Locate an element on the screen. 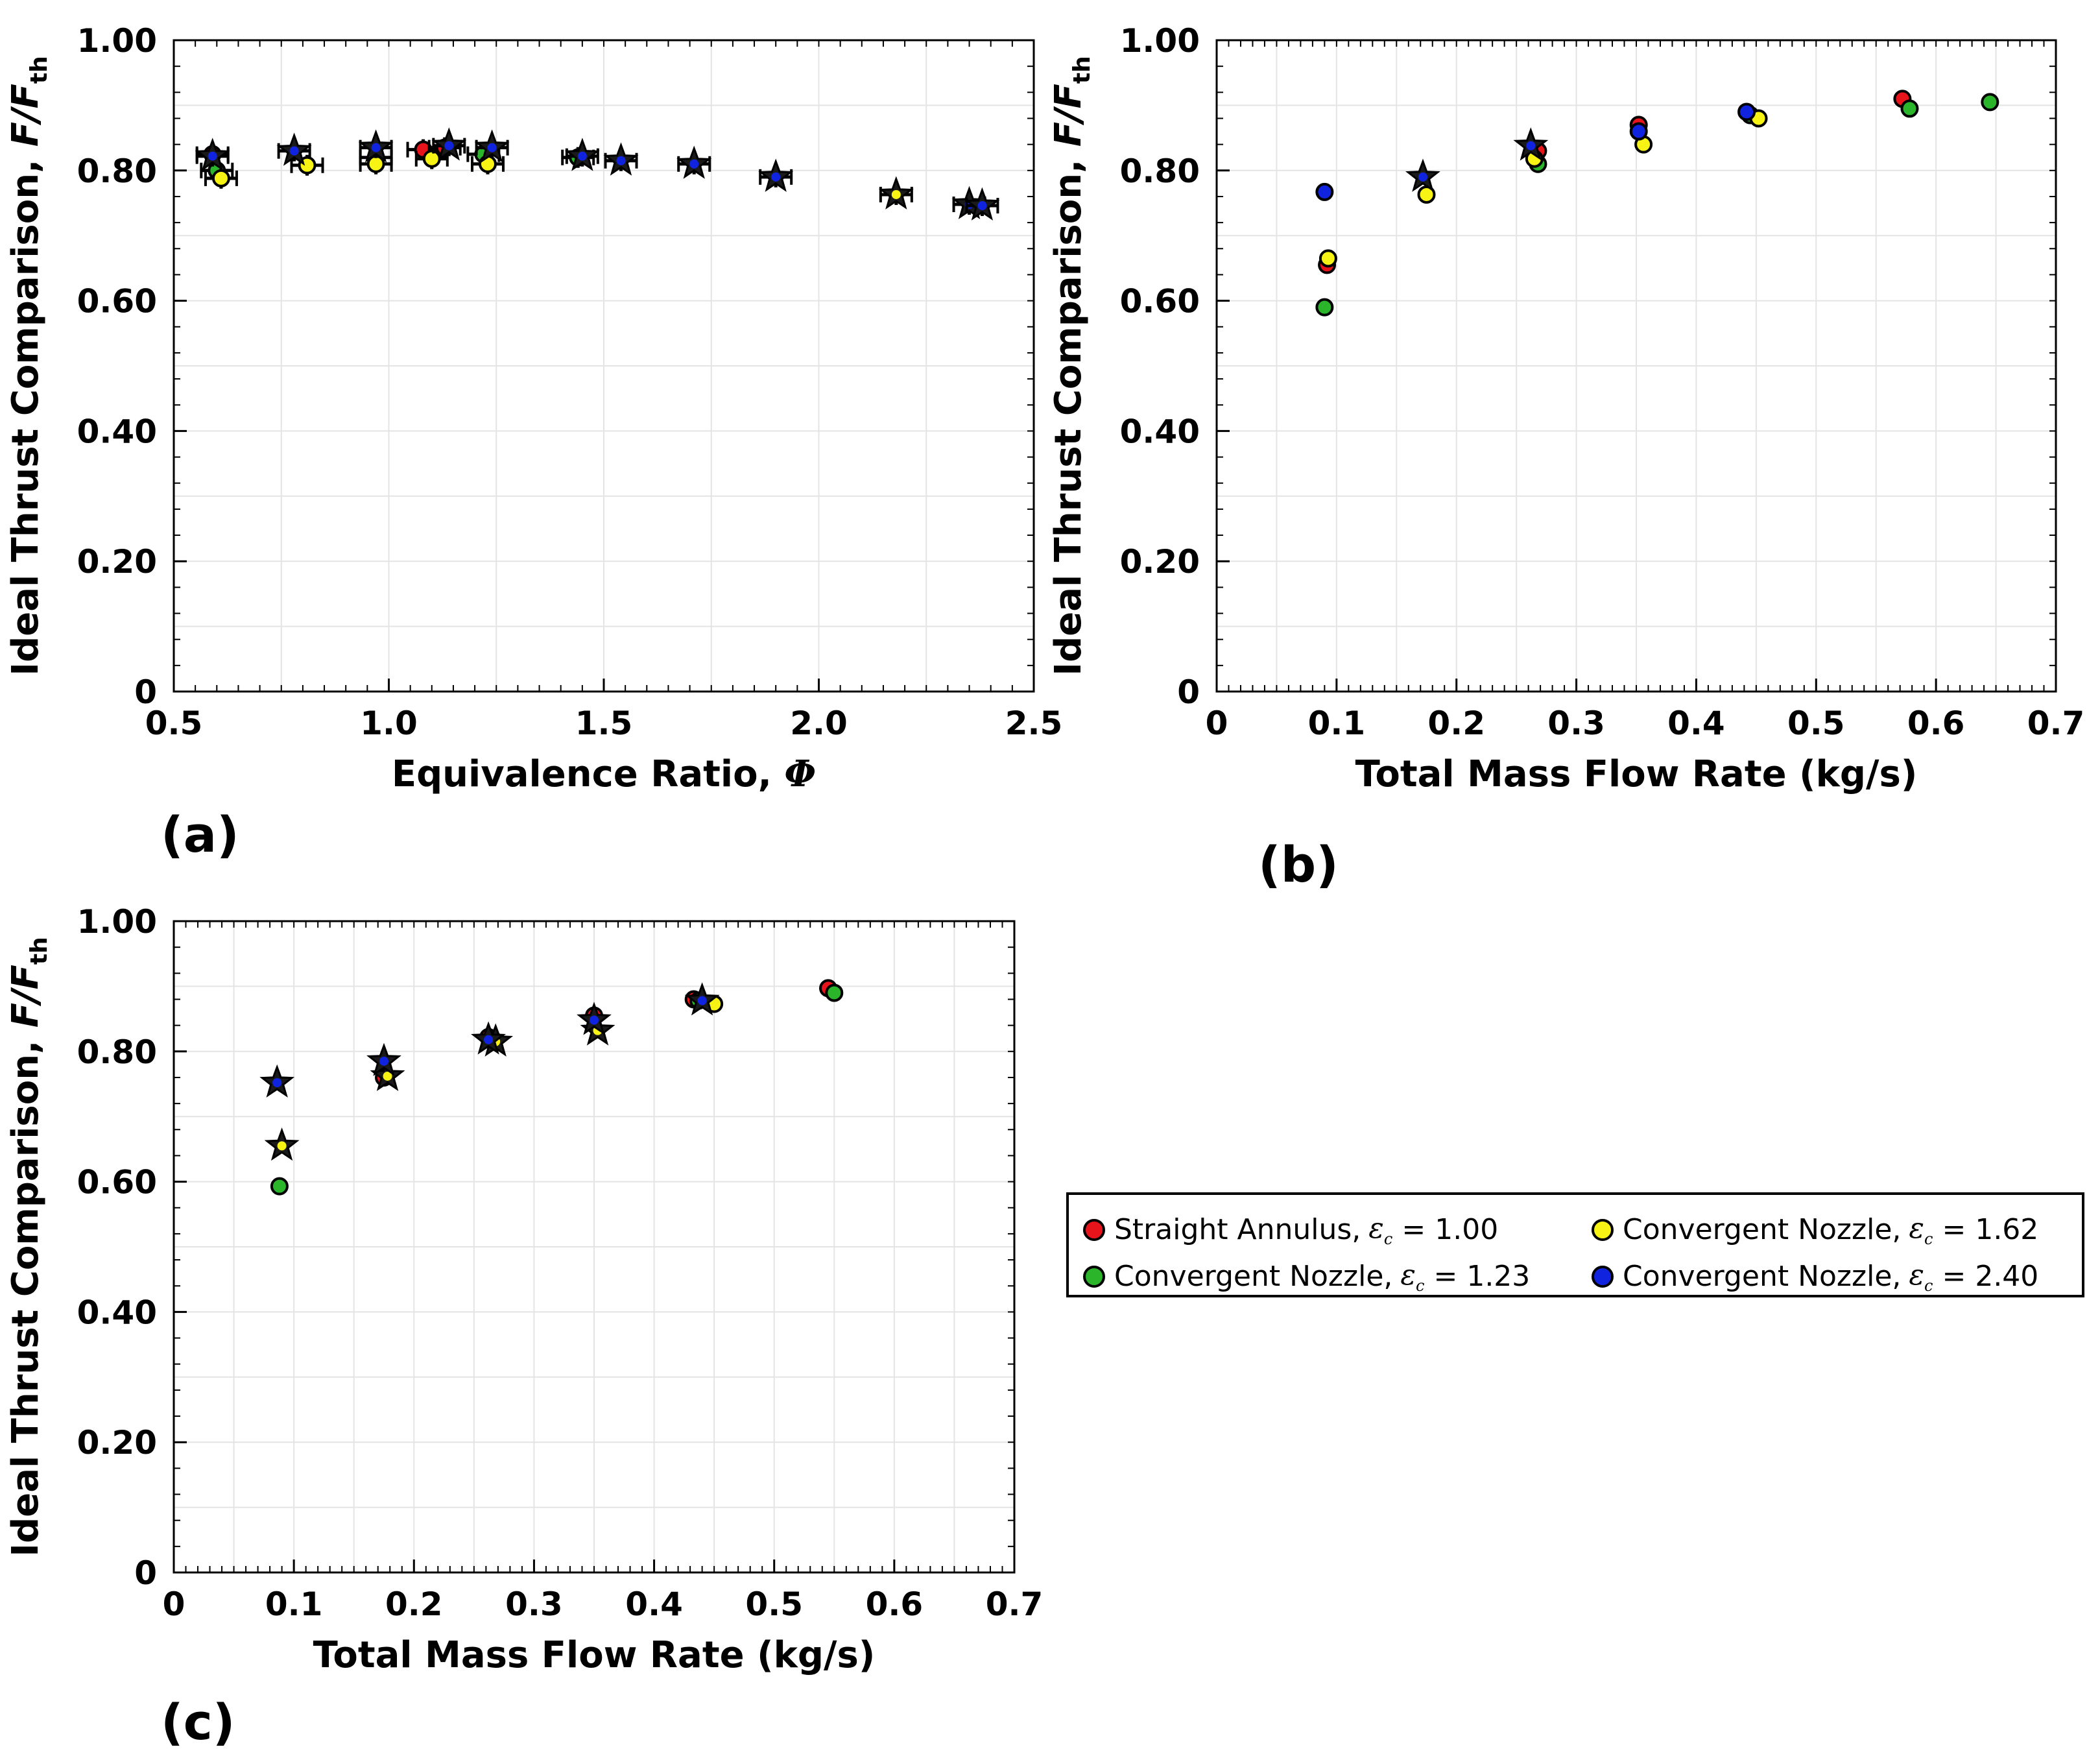 Image resolution: width=2100 pixels, height=1758 pixels. legend-value: = 2.40 is located at coordinates (1990, 1277).